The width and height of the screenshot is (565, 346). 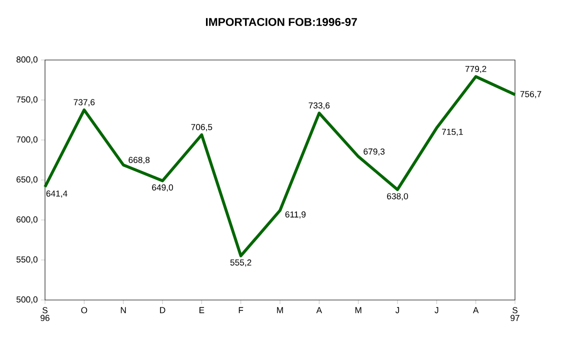 What do you see at coordinates (27, 260) in the screenshot?
I see `y-tick-label: 550,0` at bounding box center [27, 260].